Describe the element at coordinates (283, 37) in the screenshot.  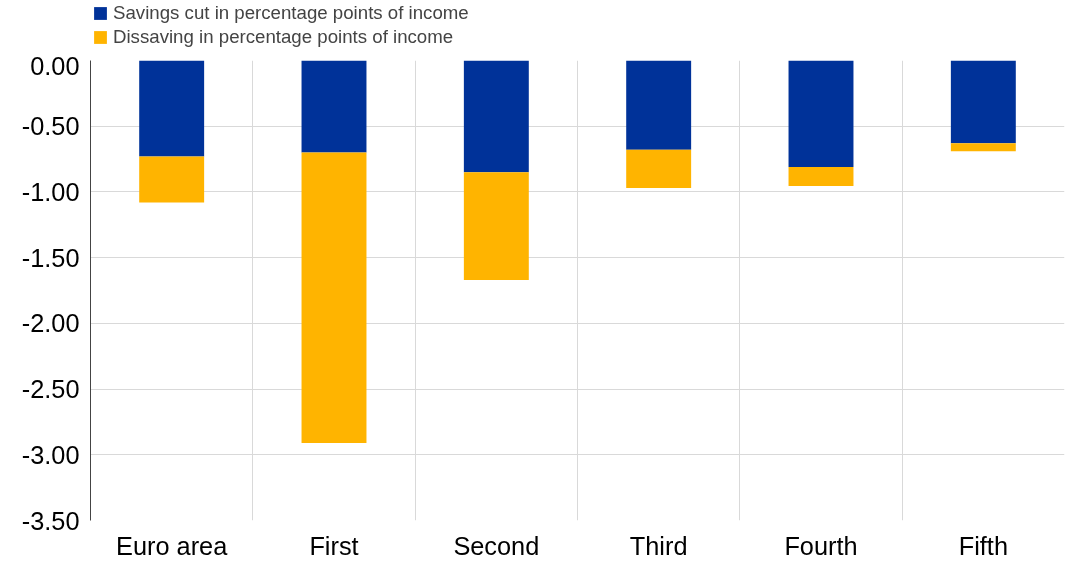
I see `legend-label: Dissaving in percentage points of income` at that location.